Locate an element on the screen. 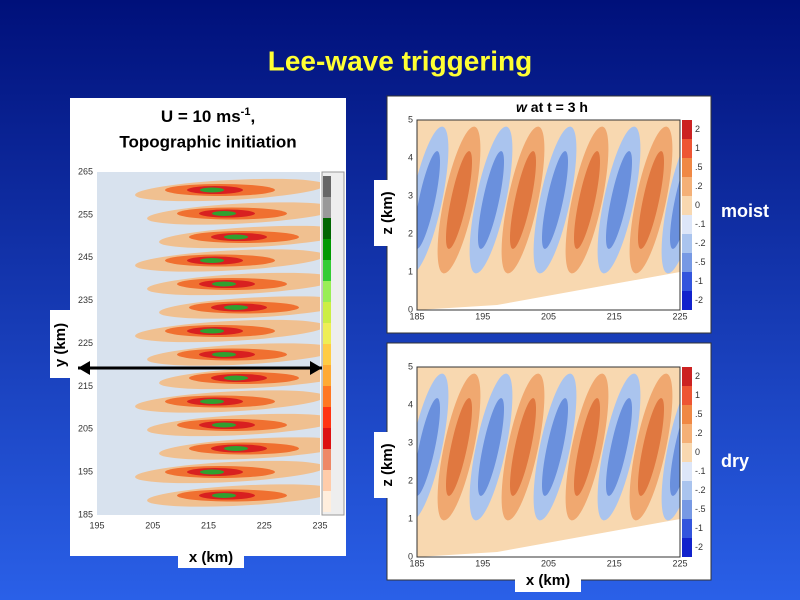 The height and width of the screenshot is (600, 800). y-tick-label: 185 is located at coordinates (85, 514).